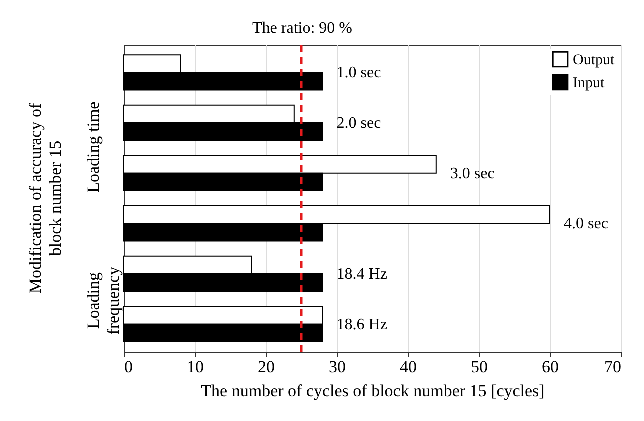 The width and height of the screenshot is (644, 421). Describe the element at coordinates (302, 28) in the screenshot. I see `chart-title: The ratio: 90 %` at that location.